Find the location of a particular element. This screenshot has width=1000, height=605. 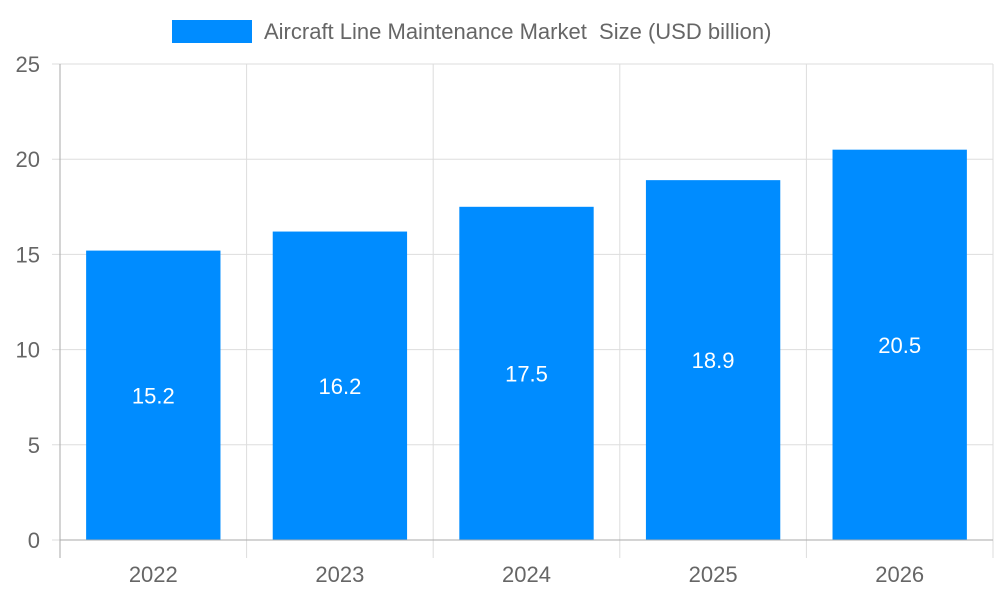

bar-2025 is located at coordinates (713, 360).